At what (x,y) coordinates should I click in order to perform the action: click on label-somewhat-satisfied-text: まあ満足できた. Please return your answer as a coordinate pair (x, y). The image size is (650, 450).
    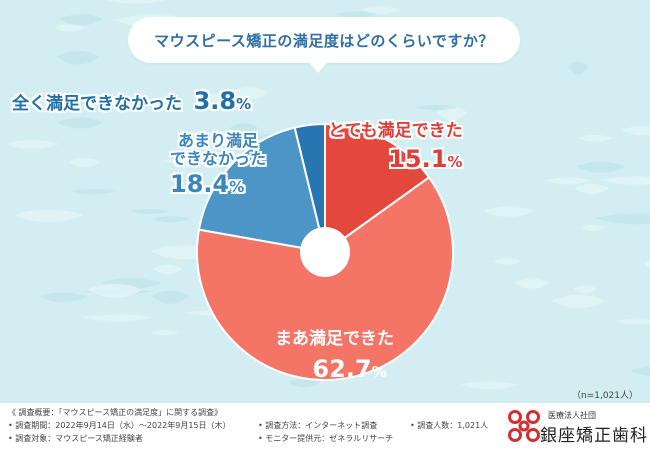
    Looking at the image, I should click on (334, 339).